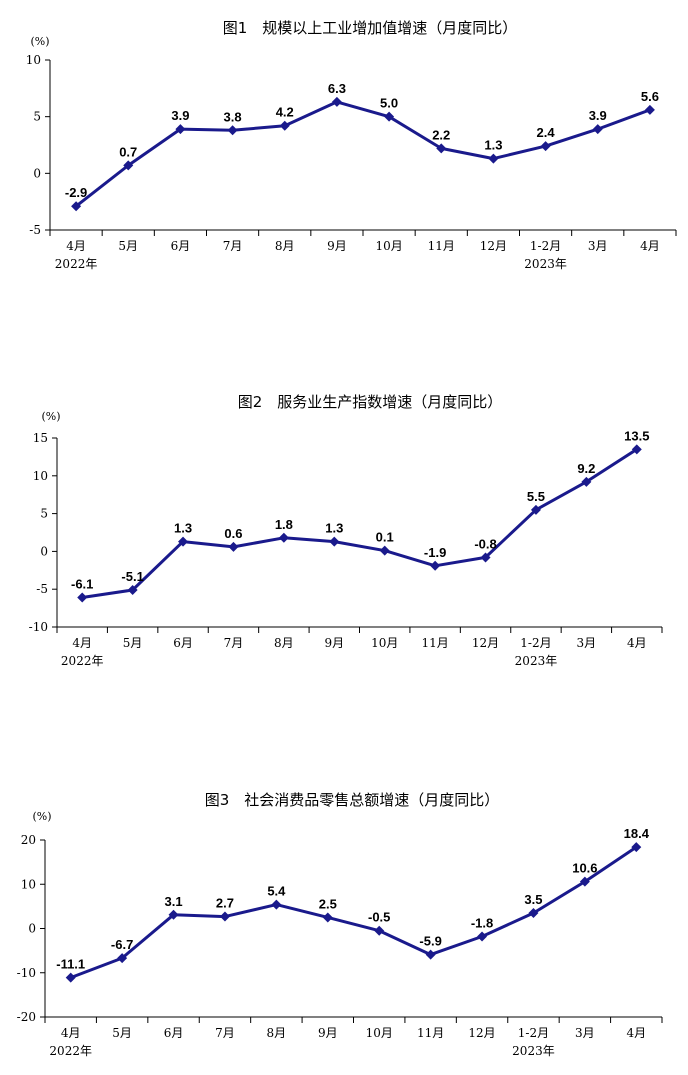 The image size is (688, 1075). What do you see at coordinates (584, 868) in the screenshot?
I see `data-value-label: 10.6` at bounding box center [584, 868].